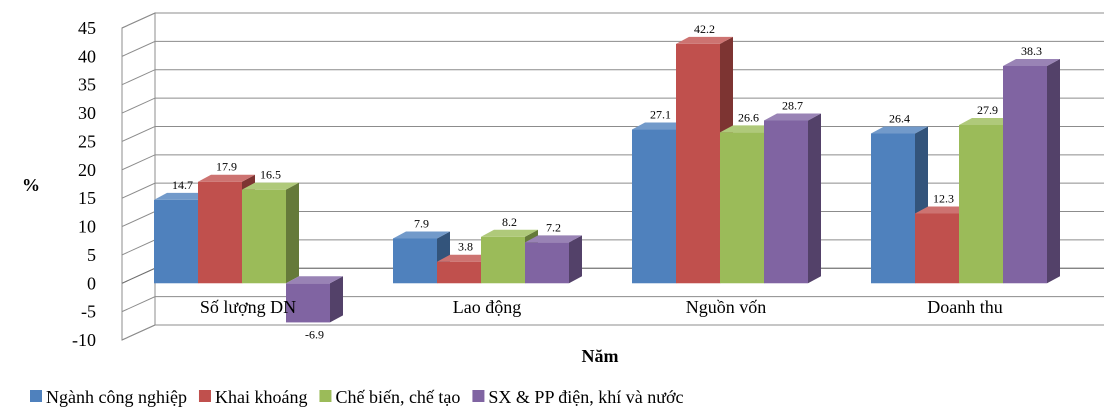 The image size is (1104, 417). Describe the element at coordinates (182, 185) in the screenshot. I see `value-label: 14.7` at that location.